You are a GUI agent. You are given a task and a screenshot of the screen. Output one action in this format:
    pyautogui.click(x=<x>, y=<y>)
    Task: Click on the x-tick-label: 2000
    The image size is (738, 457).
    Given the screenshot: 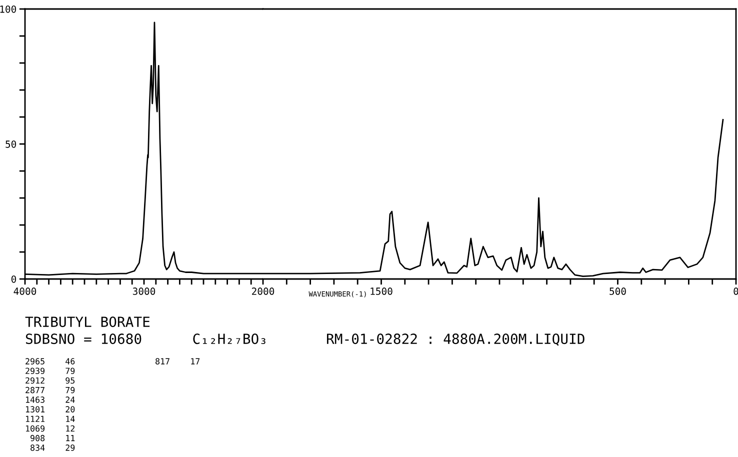 What is the action you would take?
    pyautogui.click(x=263, y=291)
    